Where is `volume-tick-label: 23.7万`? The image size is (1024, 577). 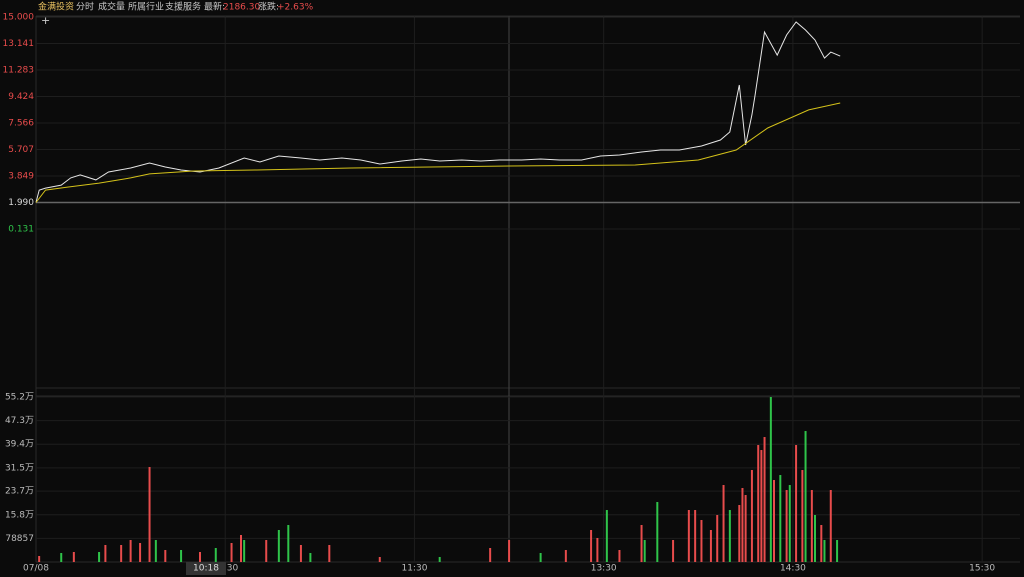
volume-tick-label: 23.7万 is located at coordinates (19, 492).